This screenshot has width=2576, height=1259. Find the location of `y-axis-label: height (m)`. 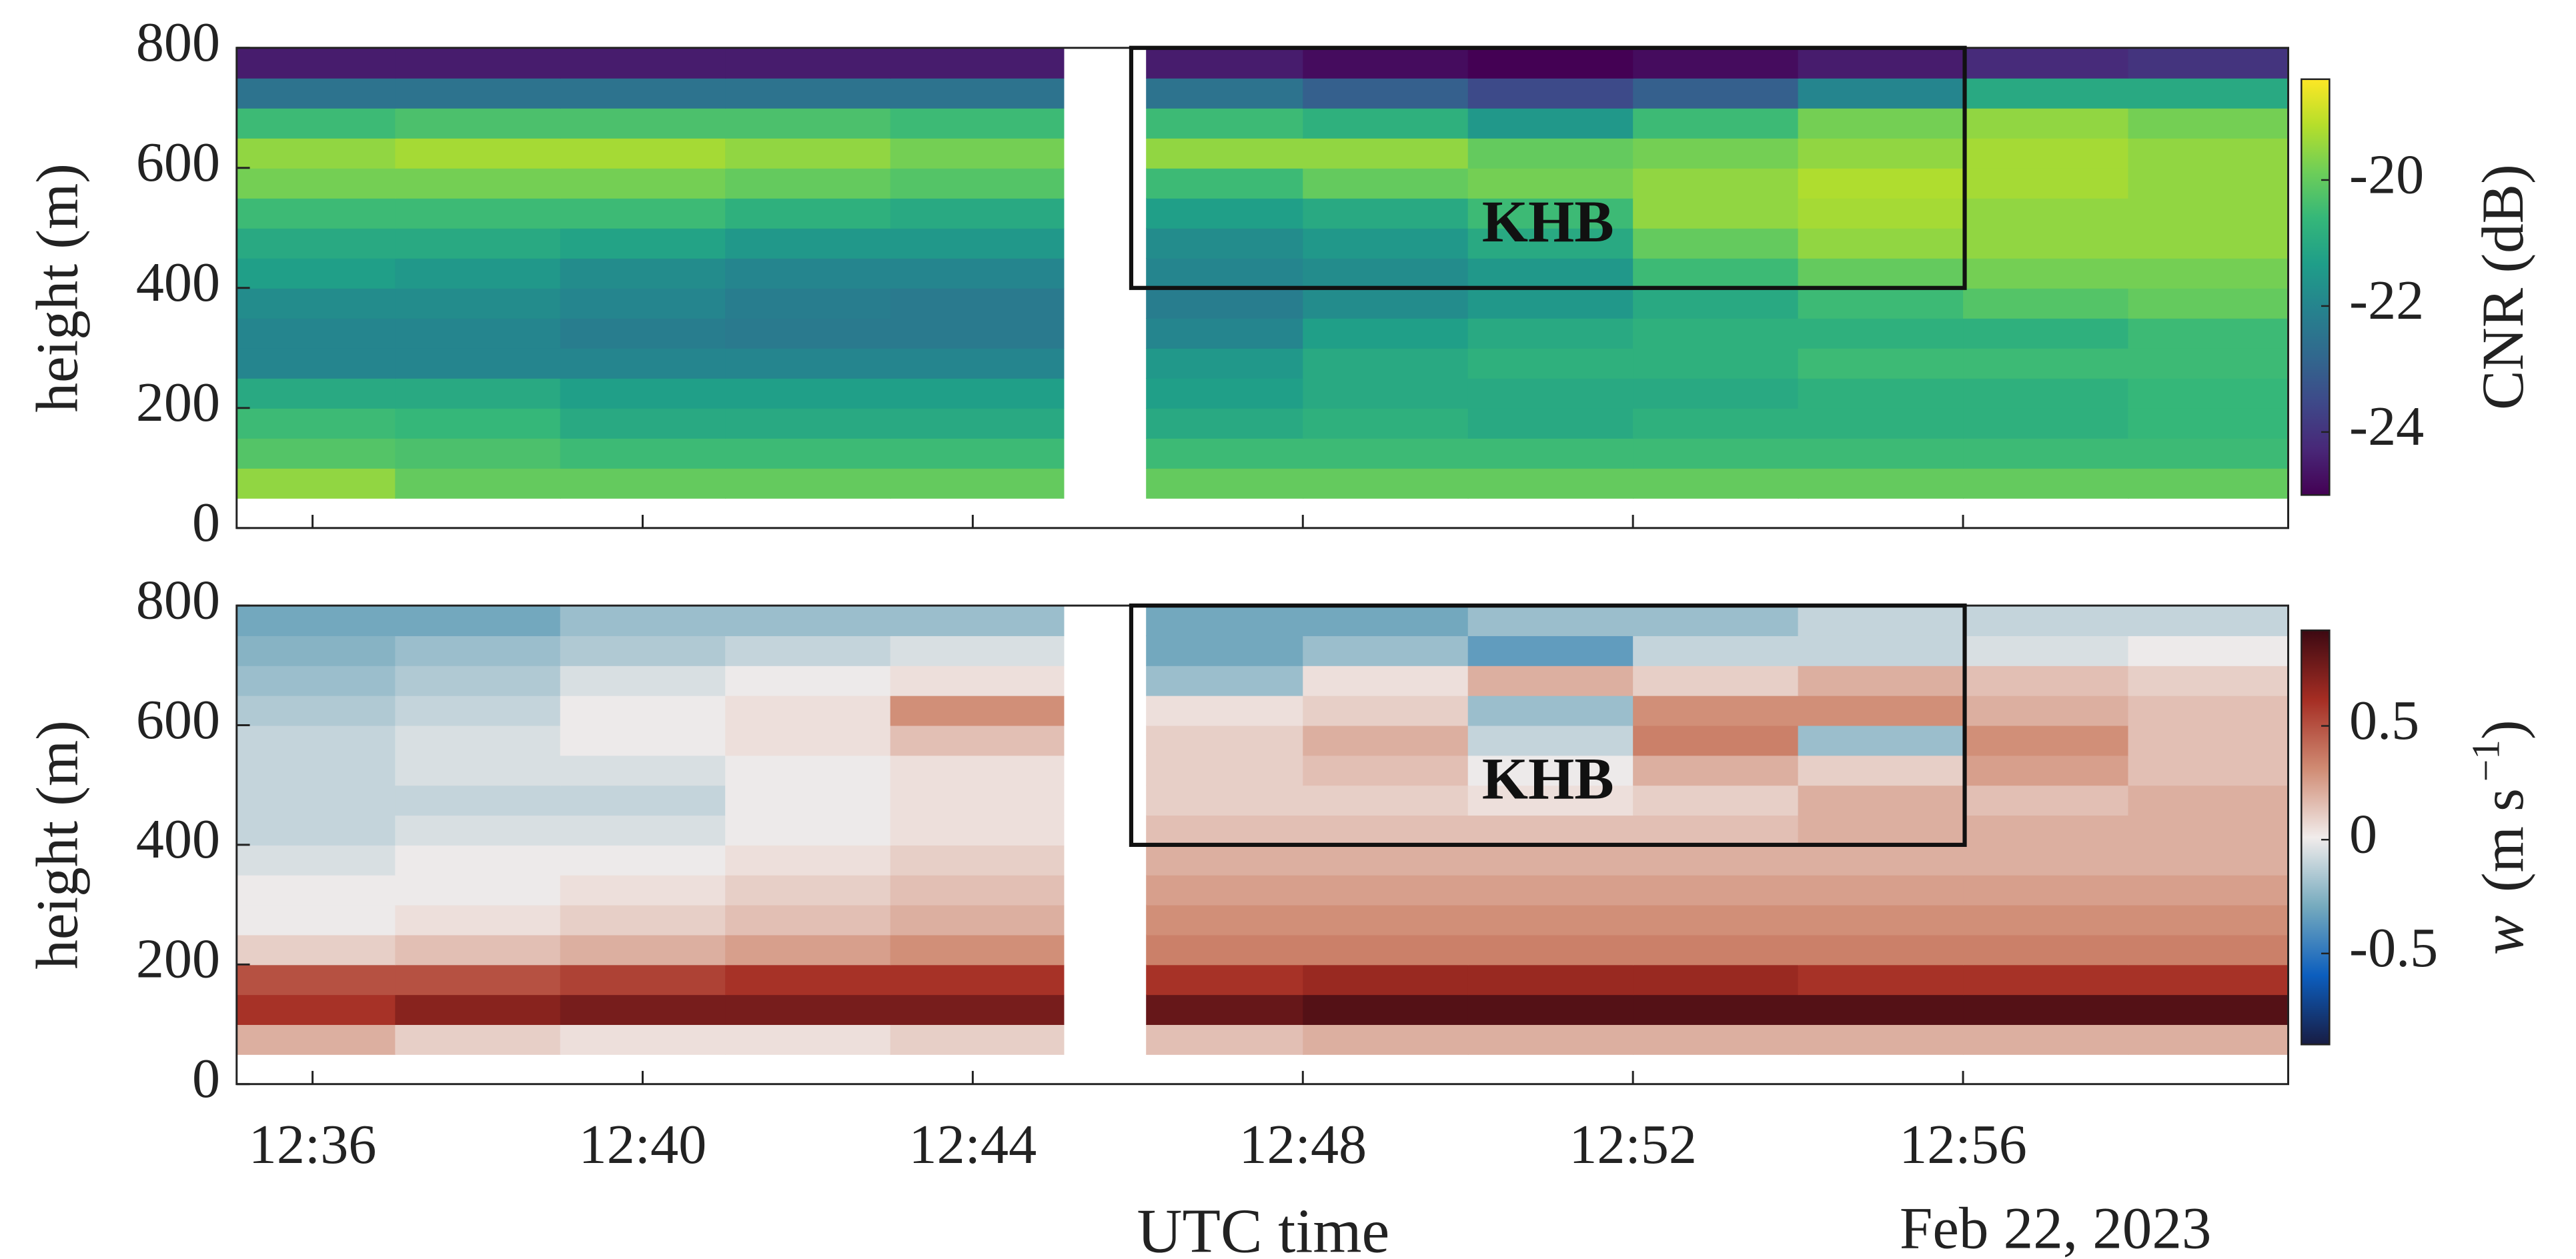

y-axis-label: height (m) is located at coordinates (57, 287).